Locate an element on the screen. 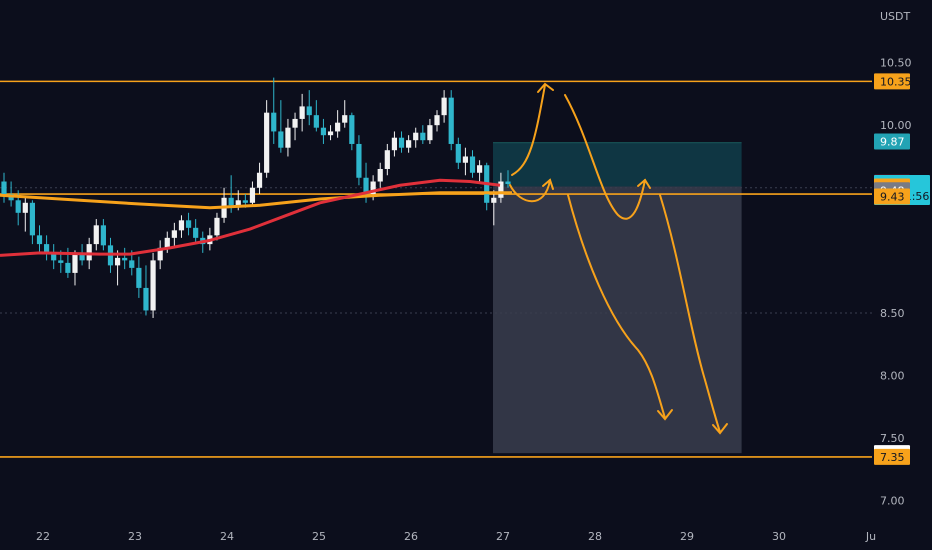 Image resolution: width=932 pixels, height=550 pixels. x-tick-label: 24 is located at coordinates (227, 536).